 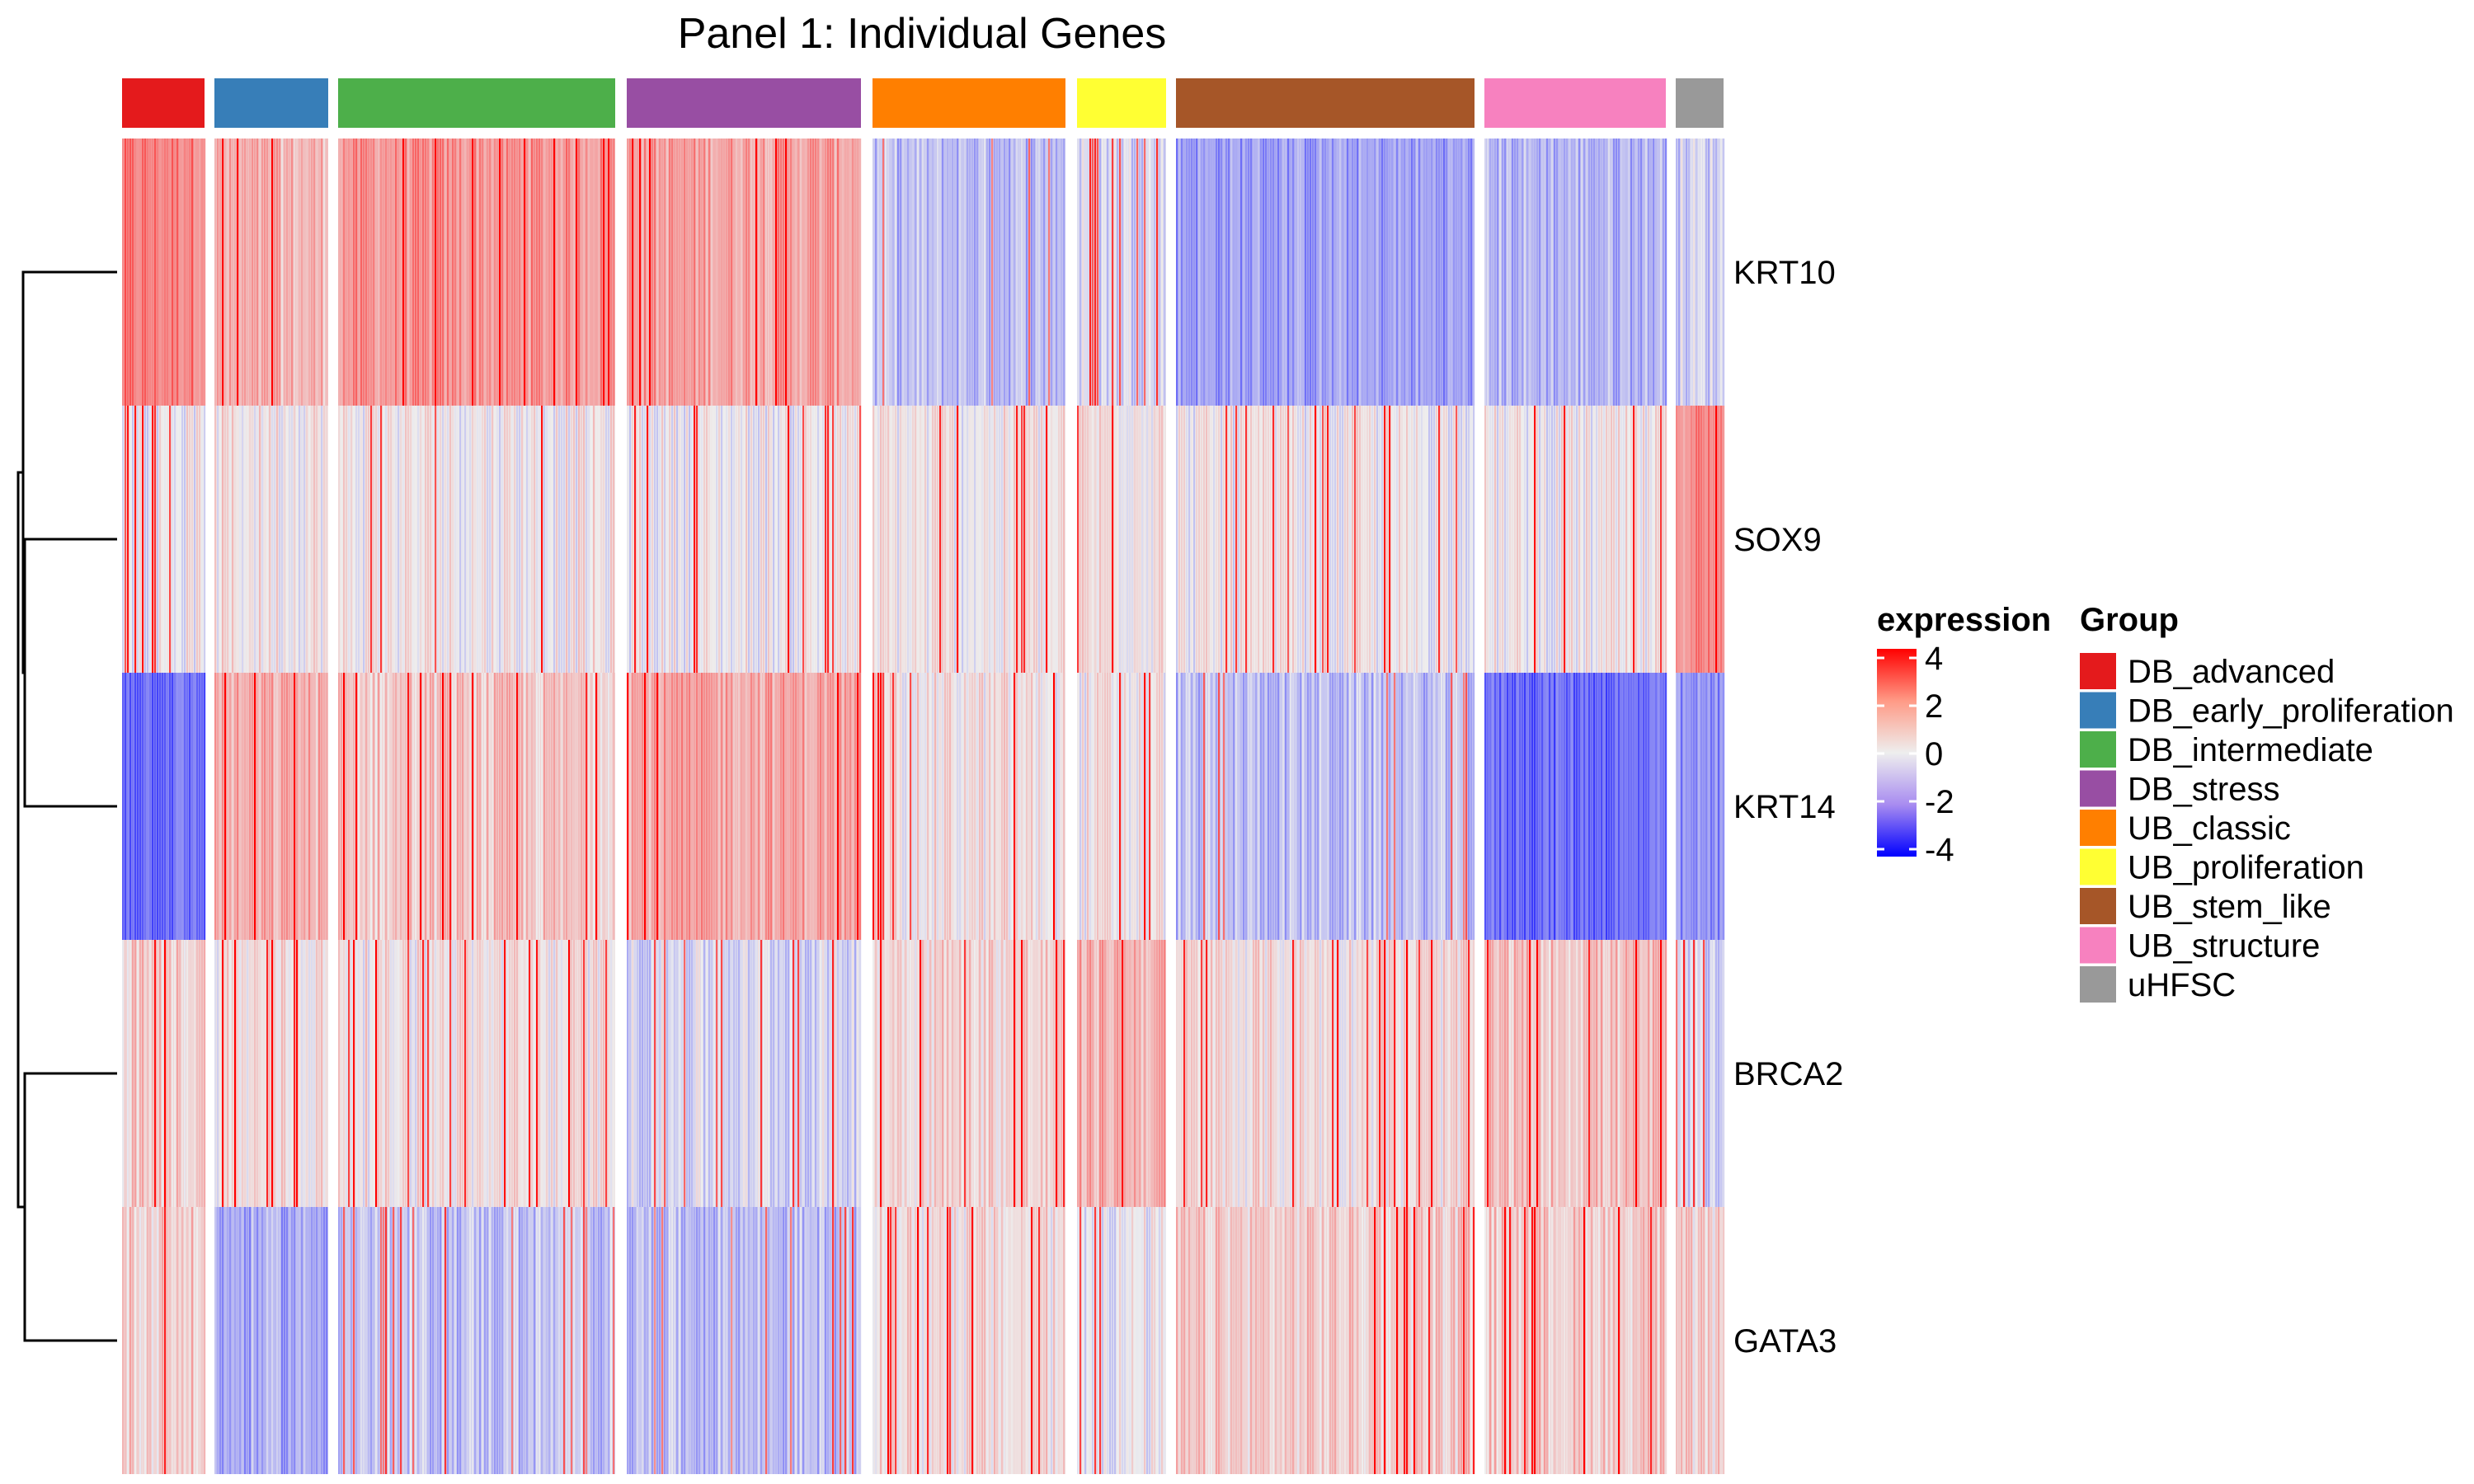 I want to click on cell-stripes-BRCA2-UB_classic, so click(x=968, y=1073).